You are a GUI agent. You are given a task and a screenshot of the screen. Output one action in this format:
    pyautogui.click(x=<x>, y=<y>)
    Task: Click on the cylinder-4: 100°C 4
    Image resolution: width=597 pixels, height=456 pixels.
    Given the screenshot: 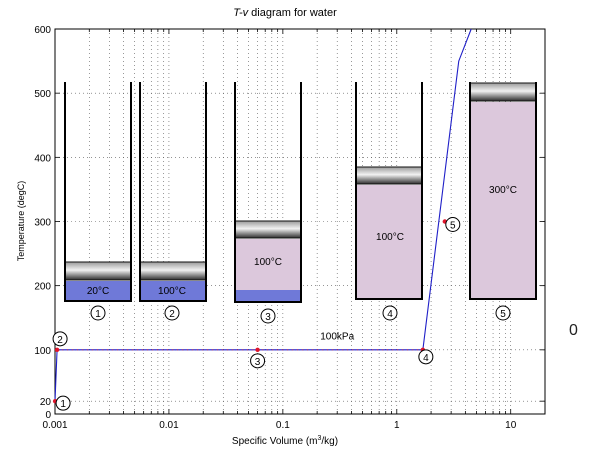 What is the action you would take?
    pyautogui.click(x=389, y=201)
    